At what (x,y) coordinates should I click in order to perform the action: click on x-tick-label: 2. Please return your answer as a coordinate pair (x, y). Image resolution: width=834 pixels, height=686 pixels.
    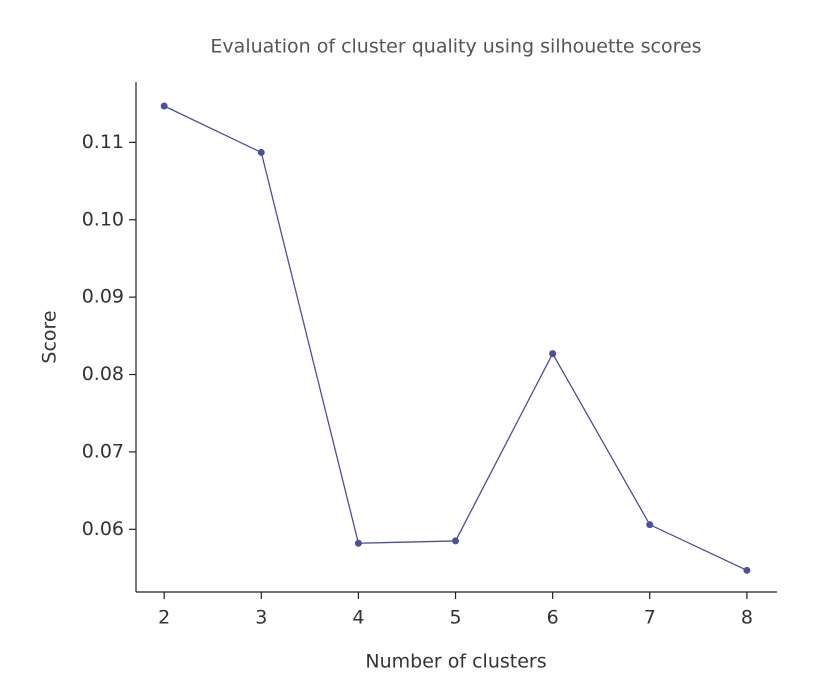
    Looking at the image, I should click on (164, 618).